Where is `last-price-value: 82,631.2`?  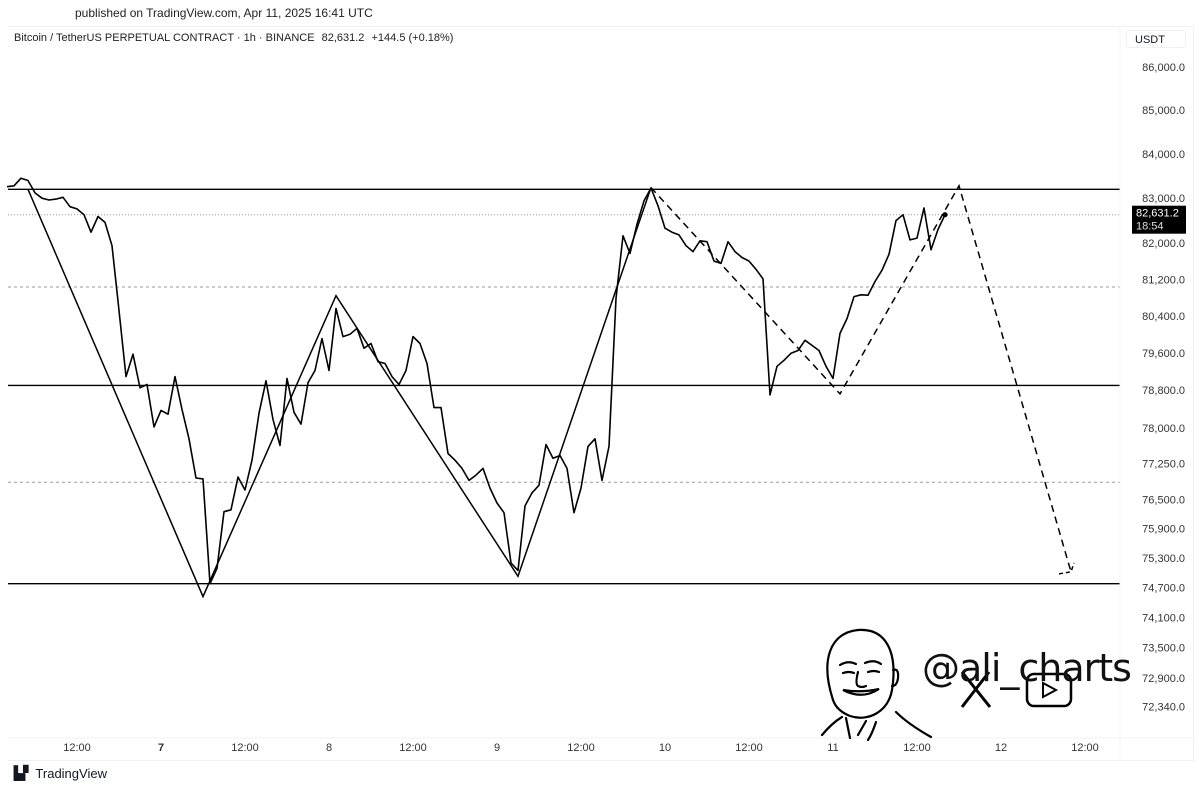 last-price-value: 82,631.2 is located at coordinates (1157, 214).